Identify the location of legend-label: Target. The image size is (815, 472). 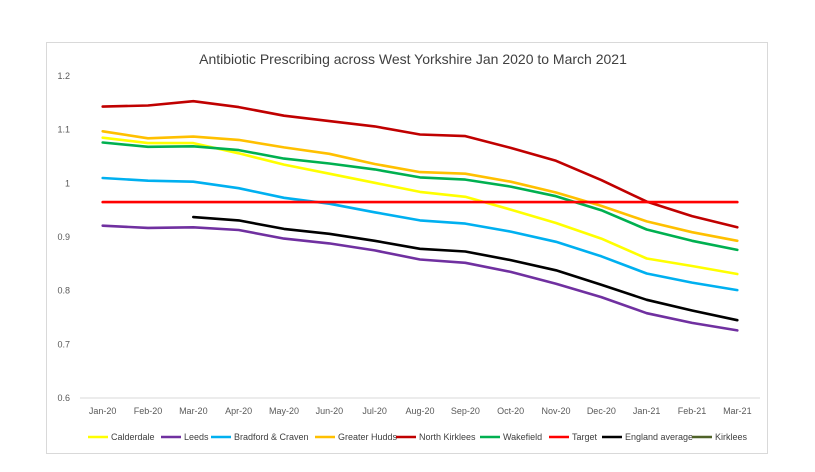
(585, 437).